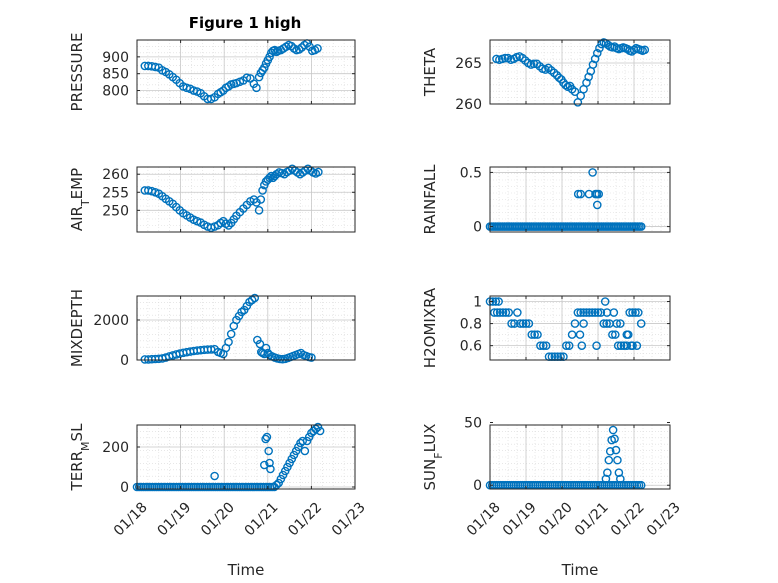 Image resolution: width=778 pixels, height=583 pixels. What do you see at coordinates (245, 23) in the screenshot?
I see `figure-title: Figure 1 high` at bounding box center [245, 23].